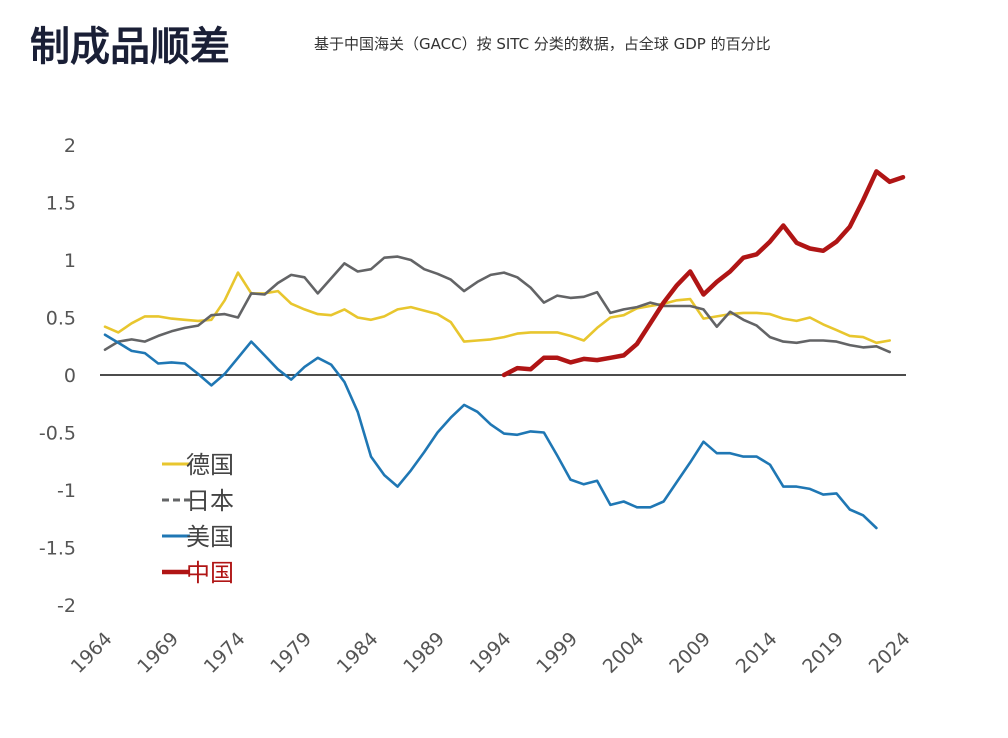  I want to click on y-tick-label: -1.5, so click(57, 549).